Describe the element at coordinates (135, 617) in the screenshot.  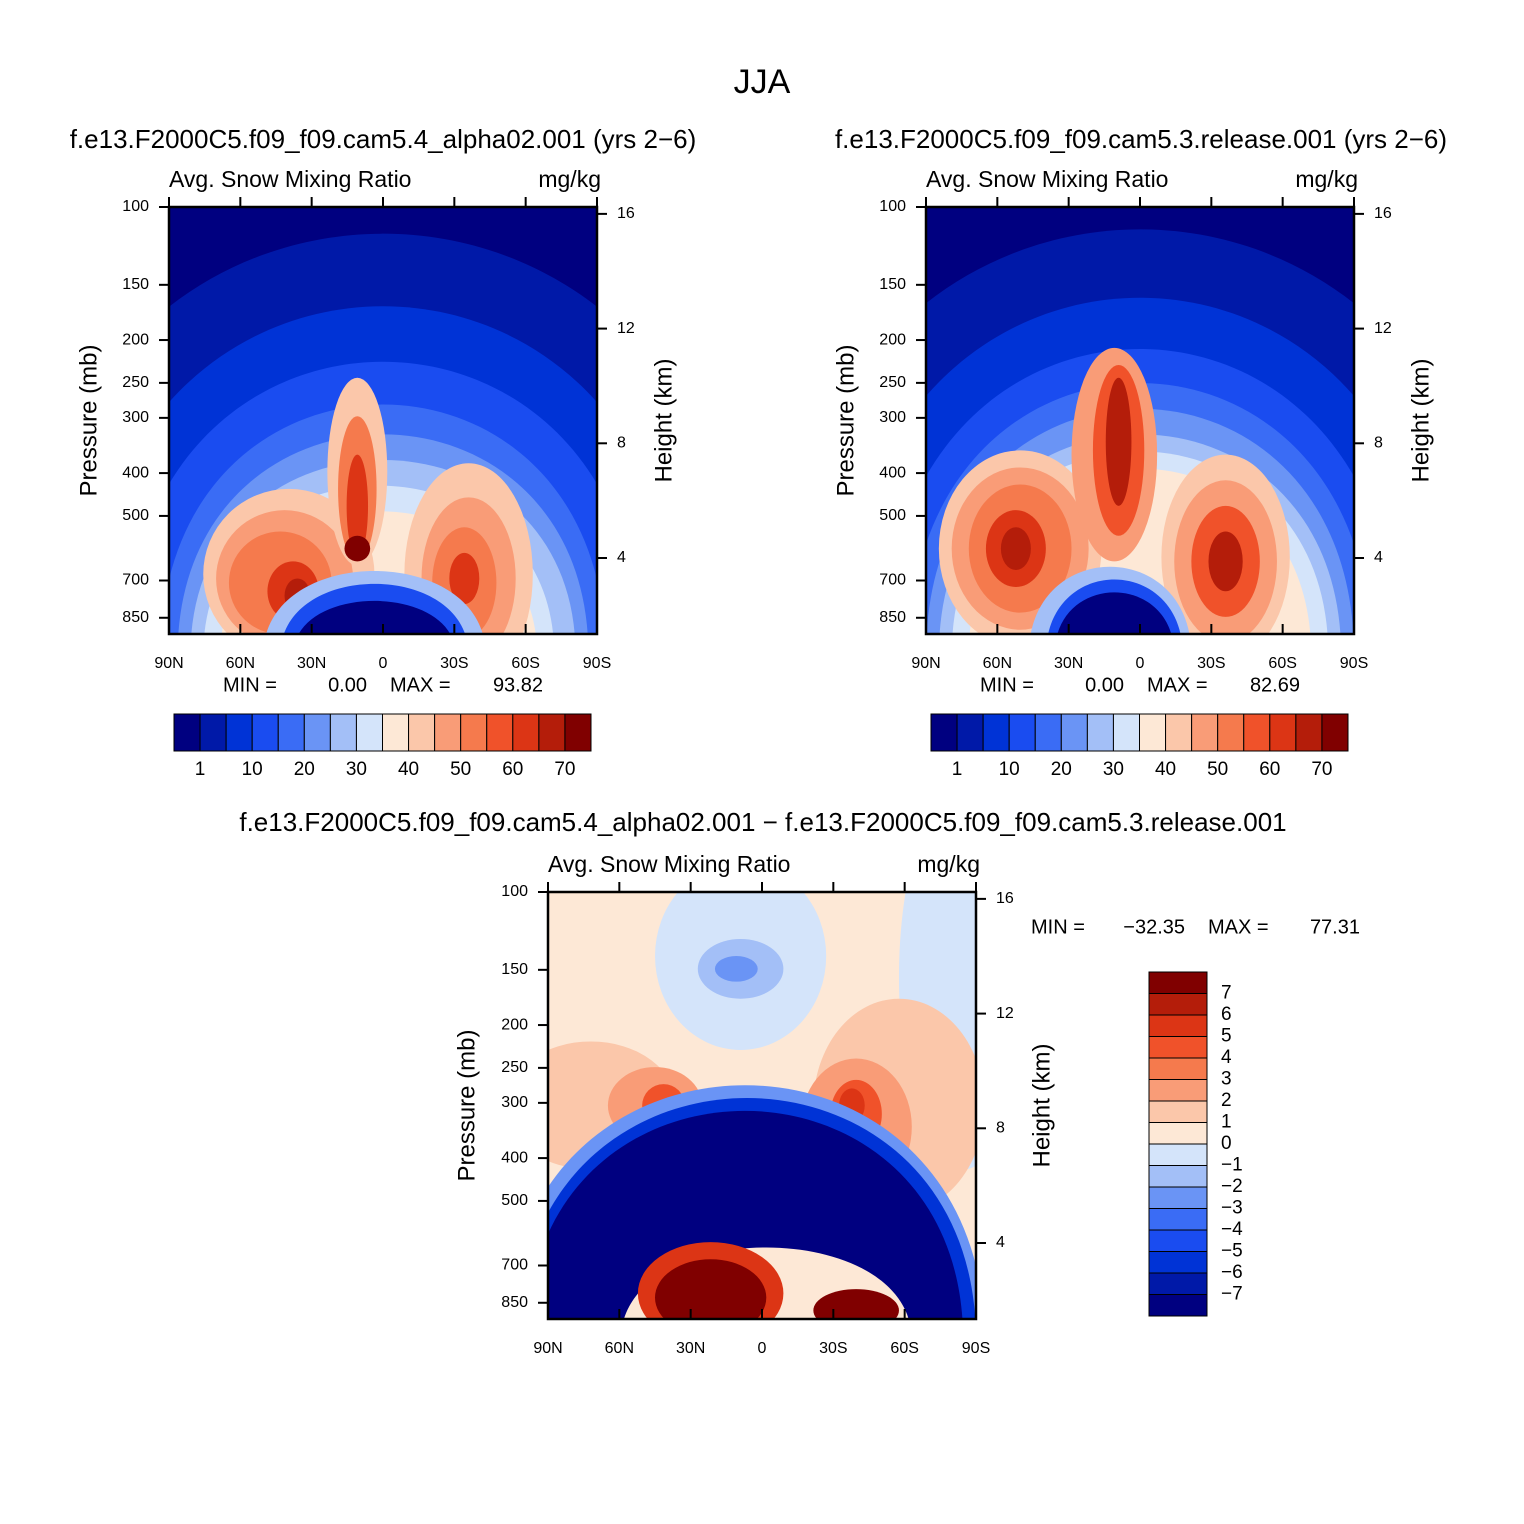
I see `y-tick-label: 850` at that location.